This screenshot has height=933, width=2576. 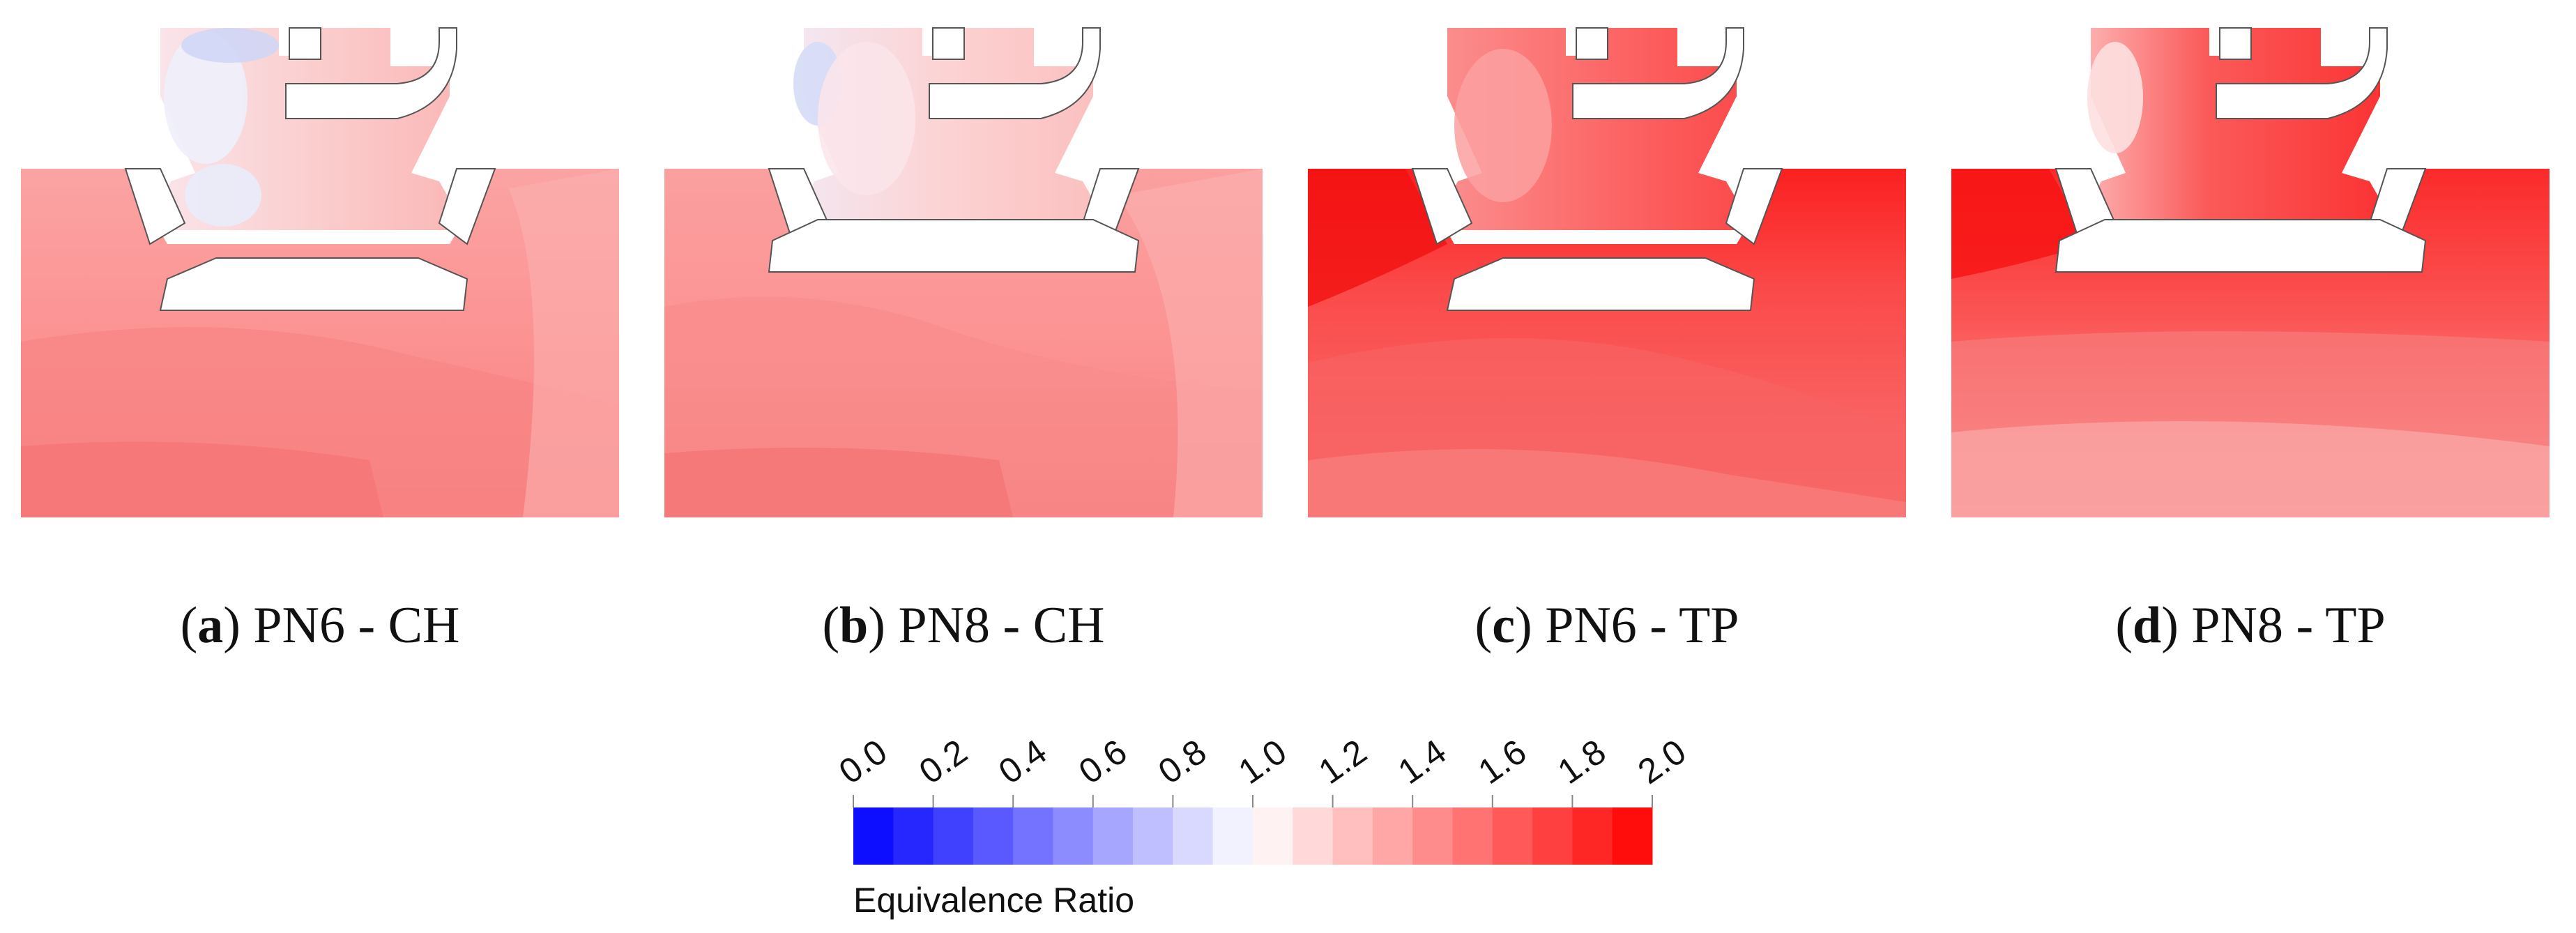 I want to click on contour-plot-a, so click(x=320, y=272).